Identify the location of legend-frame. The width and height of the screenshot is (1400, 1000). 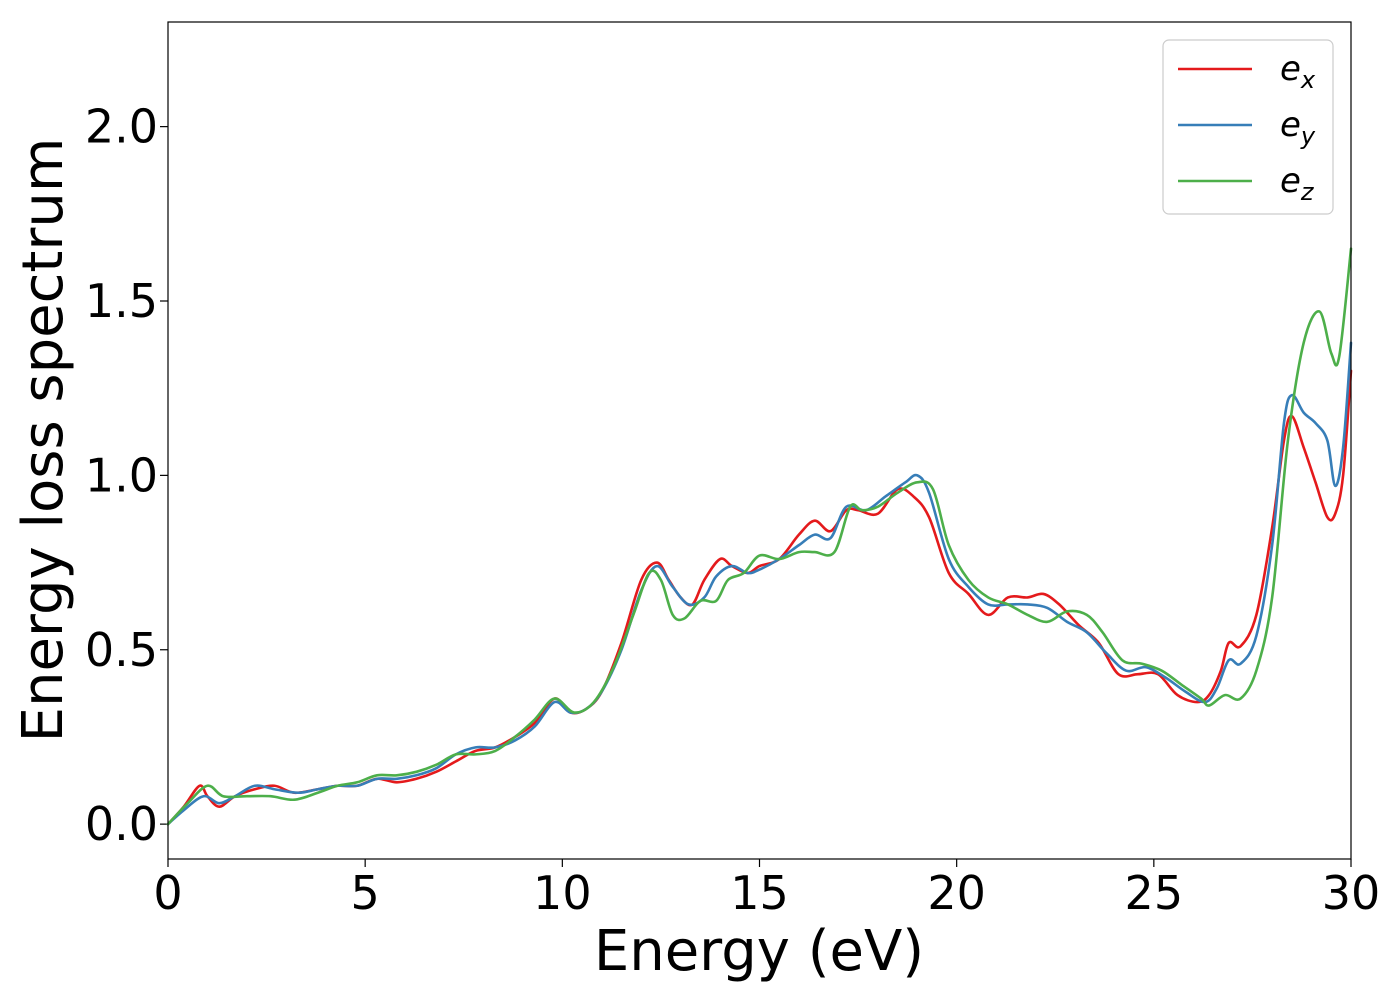
(1248, 127).